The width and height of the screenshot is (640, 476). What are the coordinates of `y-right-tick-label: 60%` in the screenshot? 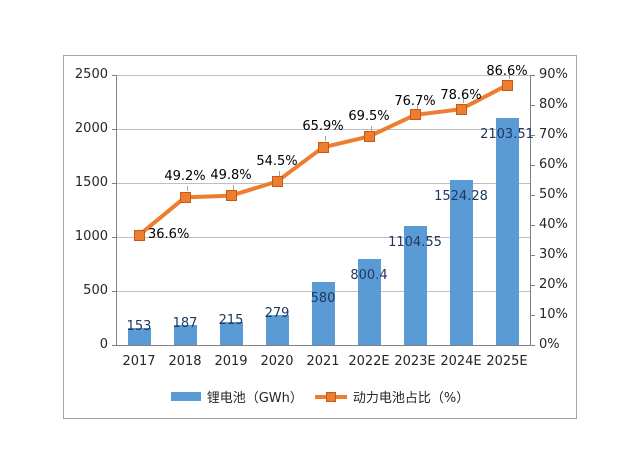 It's located at (553, 164).